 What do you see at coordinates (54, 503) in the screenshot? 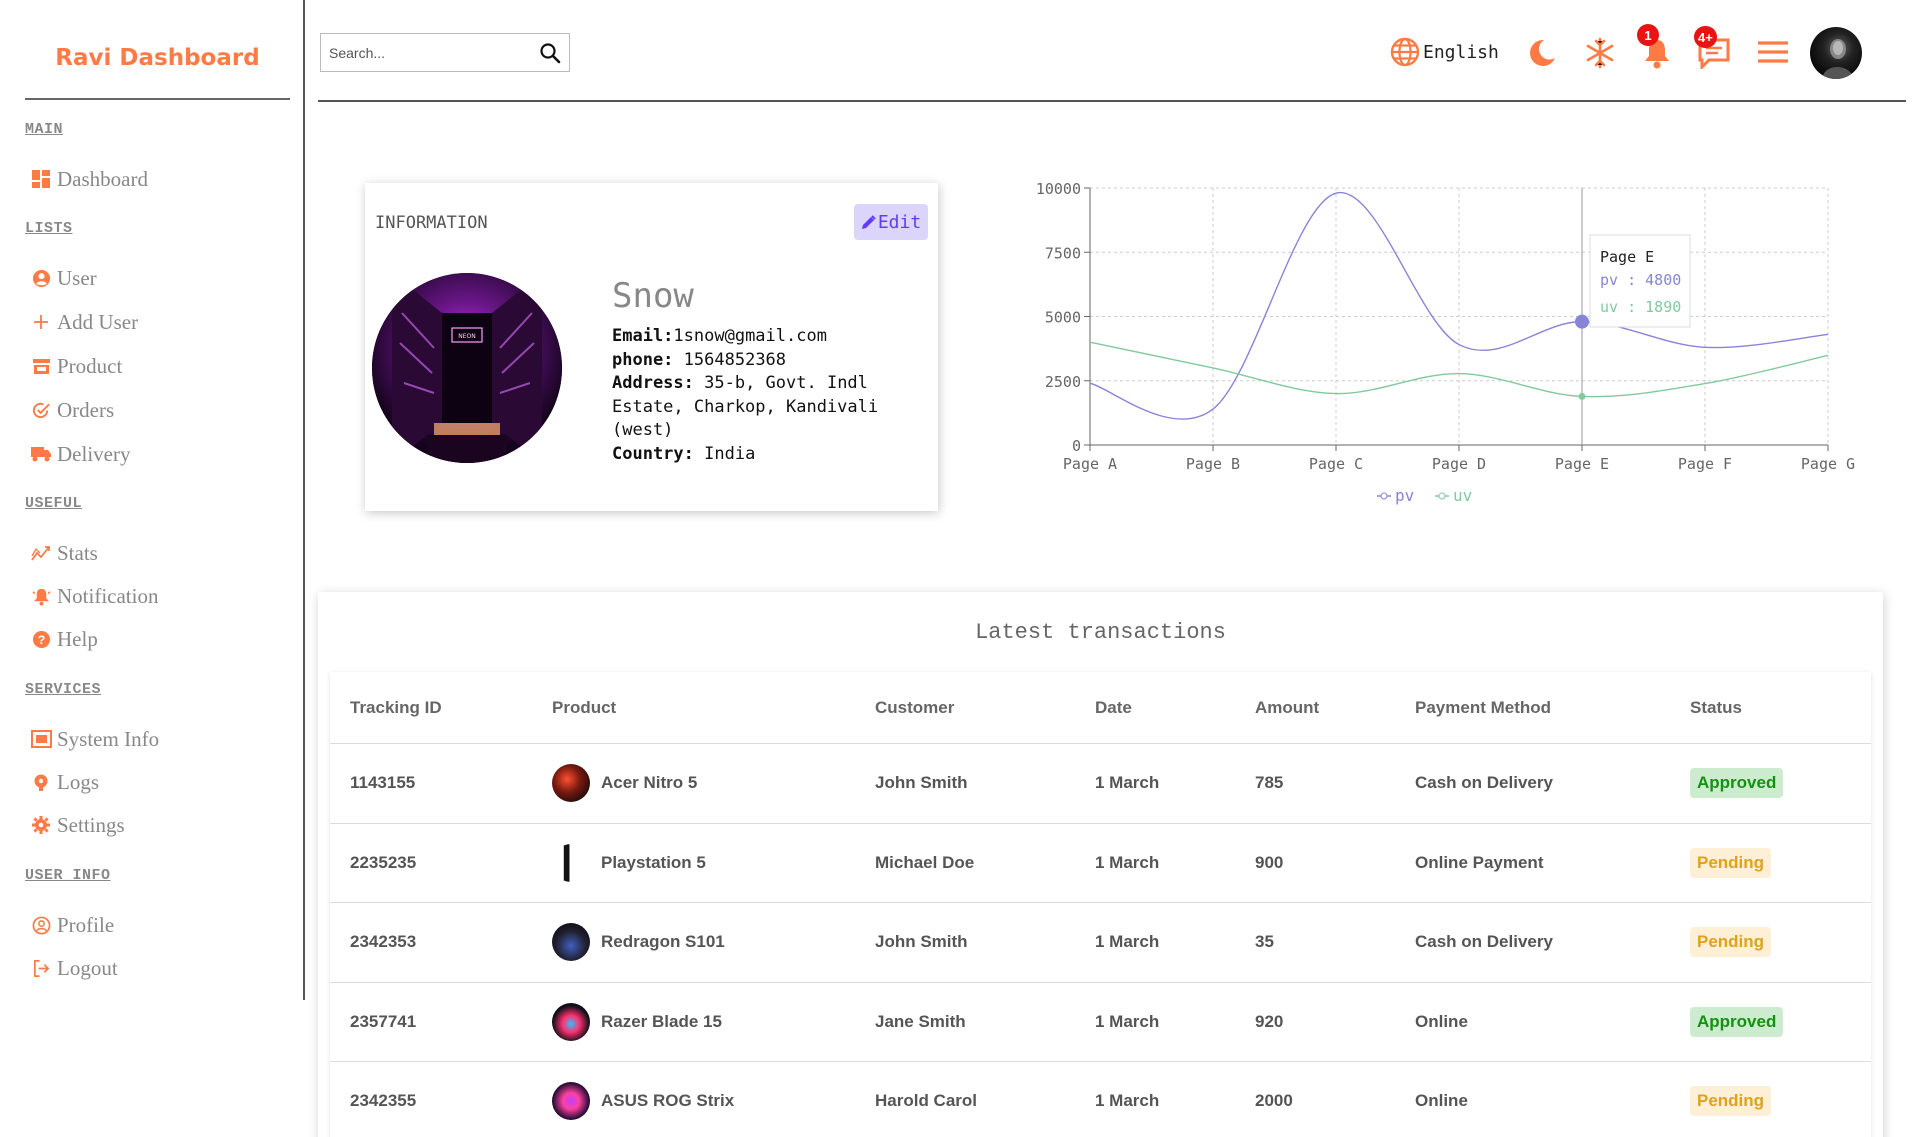
I see `section-title-useful: USEFUL` at bounding box center [54, 503].